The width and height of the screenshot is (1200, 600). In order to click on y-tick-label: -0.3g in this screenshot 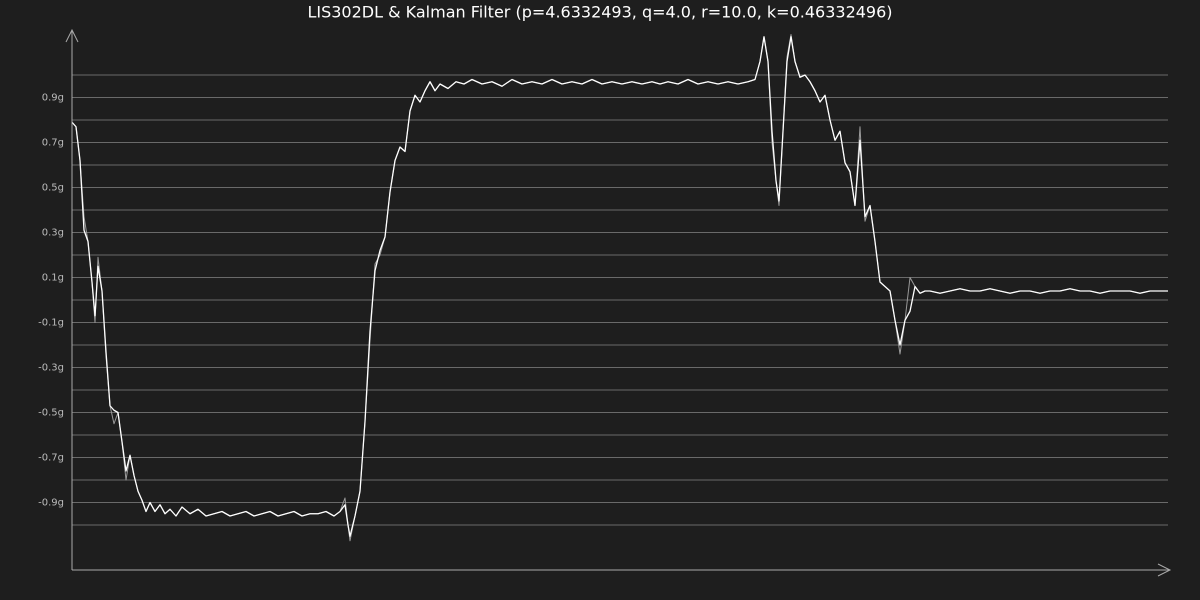, I will do `click(51, 368)`.